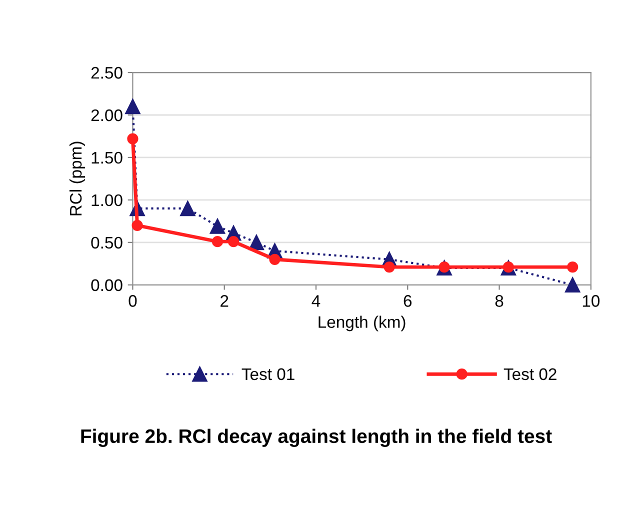 Image resolution: width=632 pixels, height=518 pixels. I want to click on y-tick-label: 0.50, so click(106, 242).